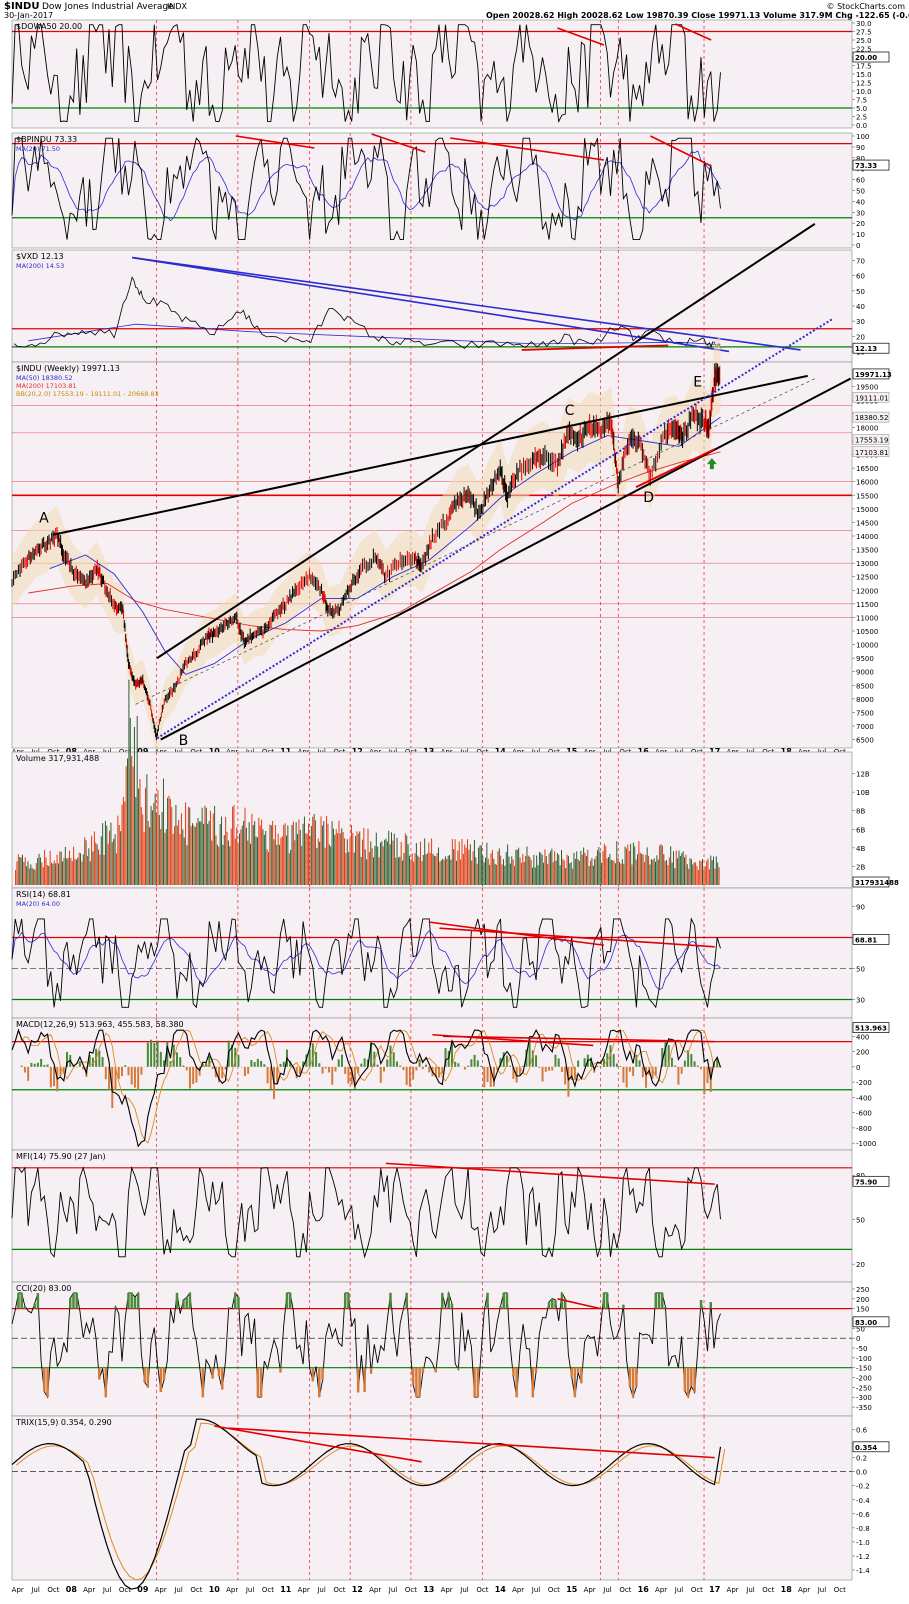 The height and width of the screenshot is (1604, 909). I want to click on dowa50-last-value: 20.00, so click(866, 58).